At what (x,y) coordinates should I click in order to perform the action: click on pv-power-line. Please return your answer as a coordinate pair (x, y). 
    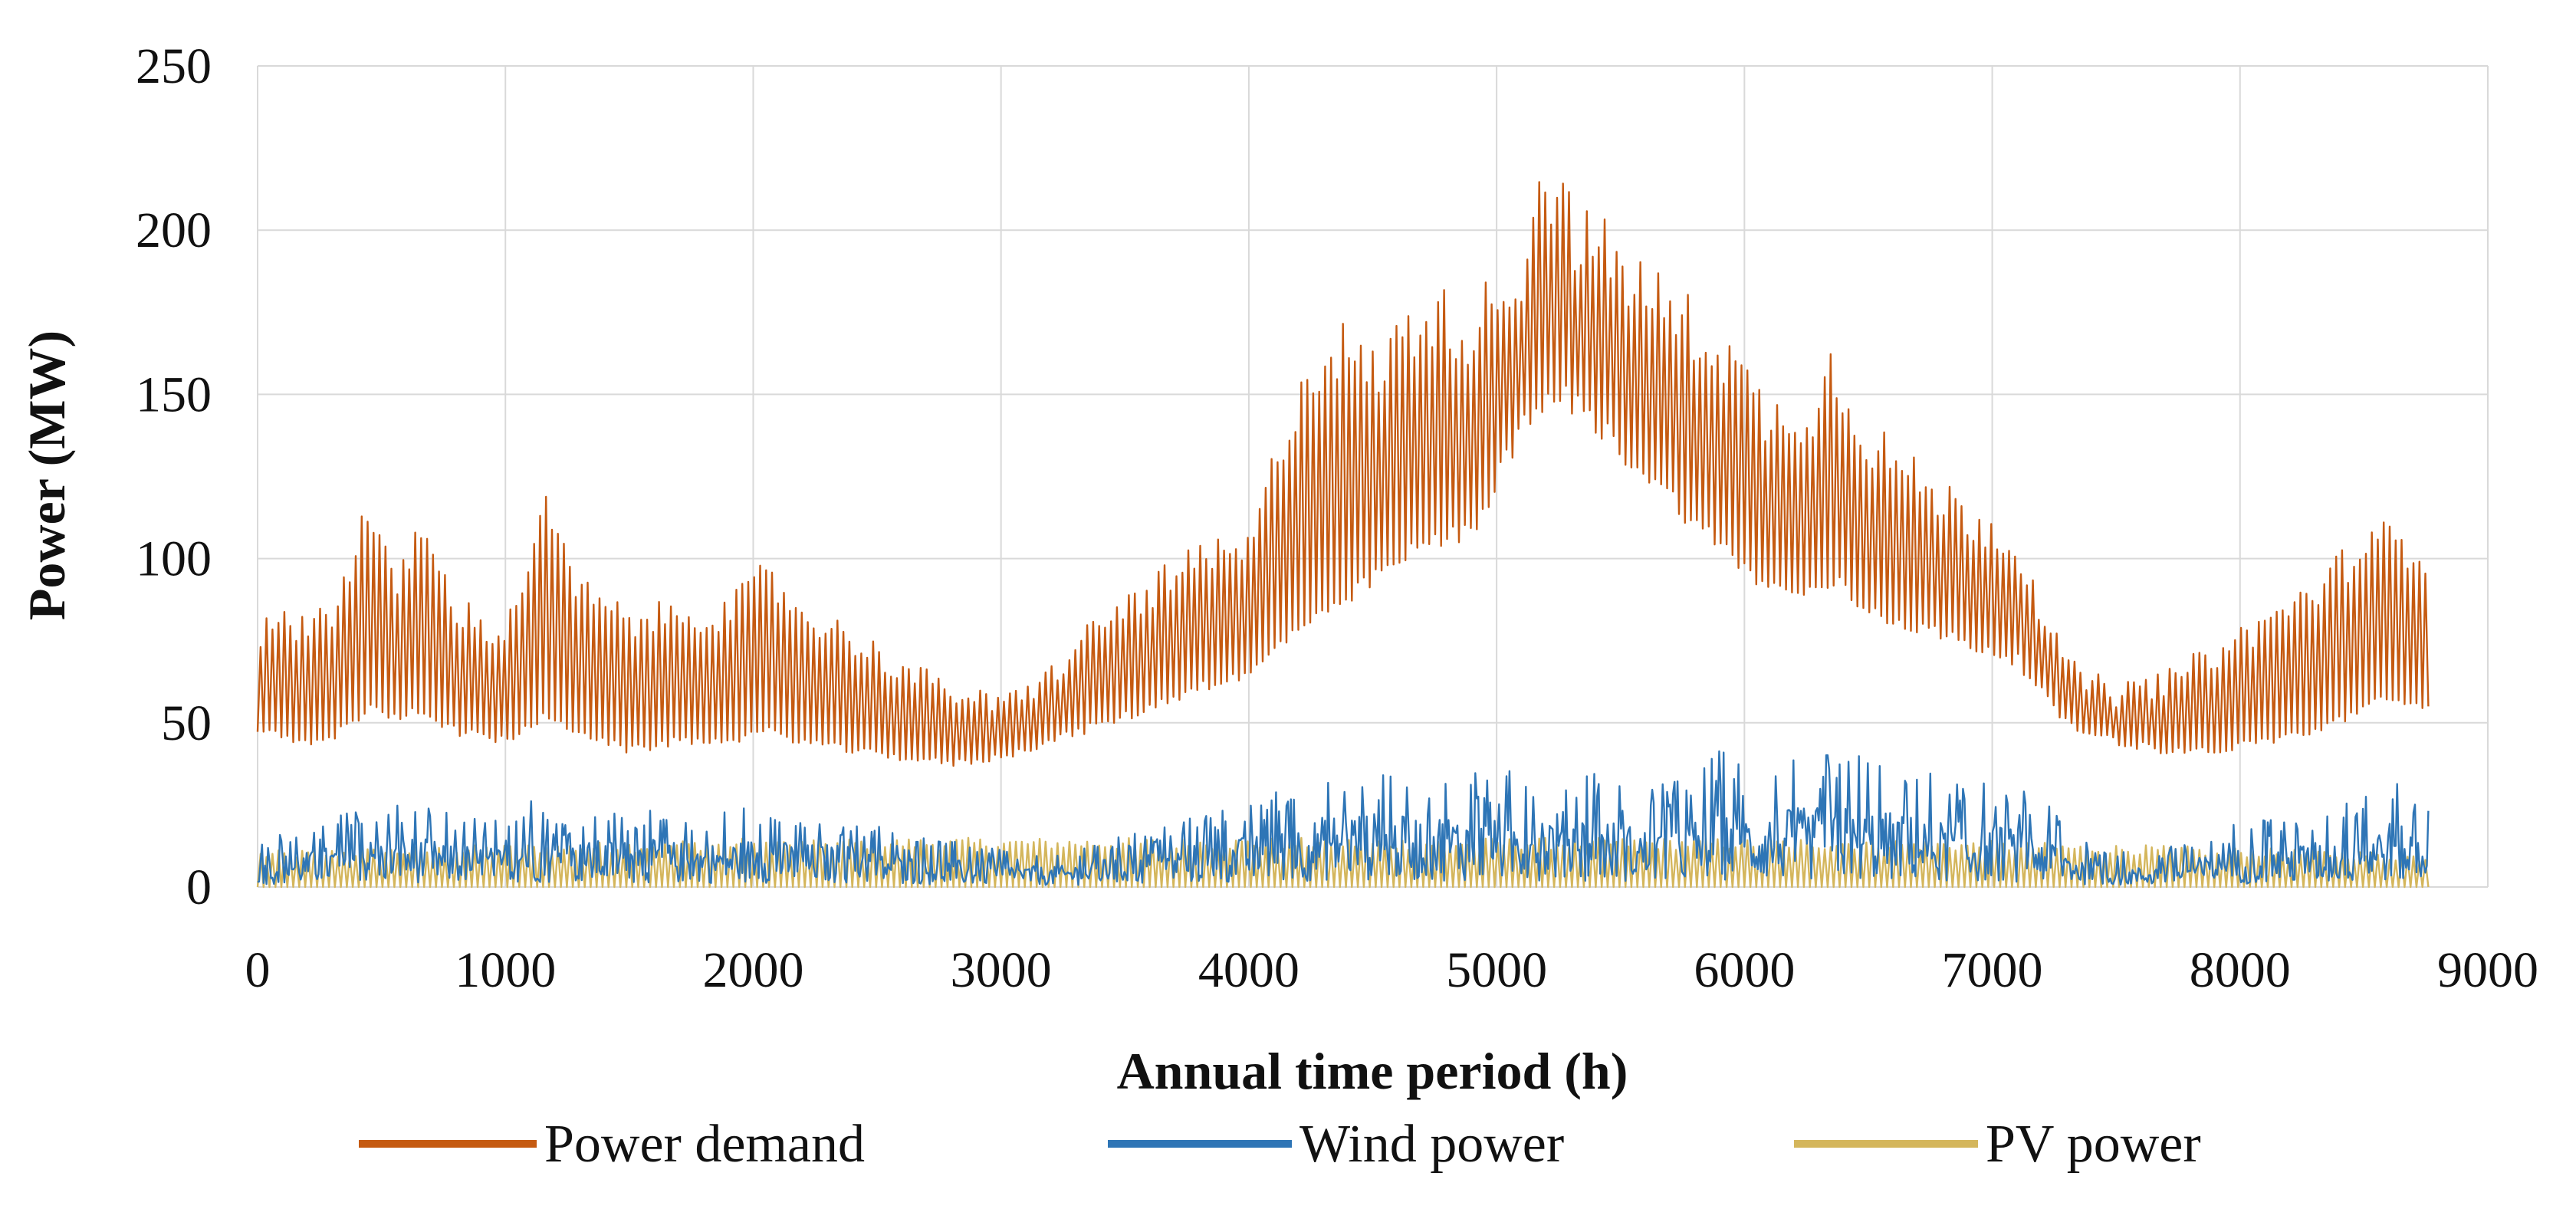
    Looking at the image, I should click on (1343, 863).